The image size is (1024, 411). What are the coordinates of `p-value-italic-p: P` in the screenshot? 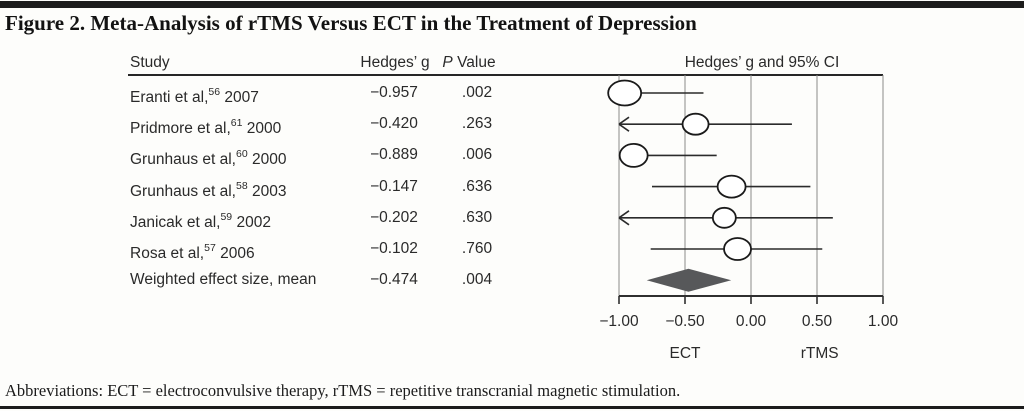 It's located at (447, 62).